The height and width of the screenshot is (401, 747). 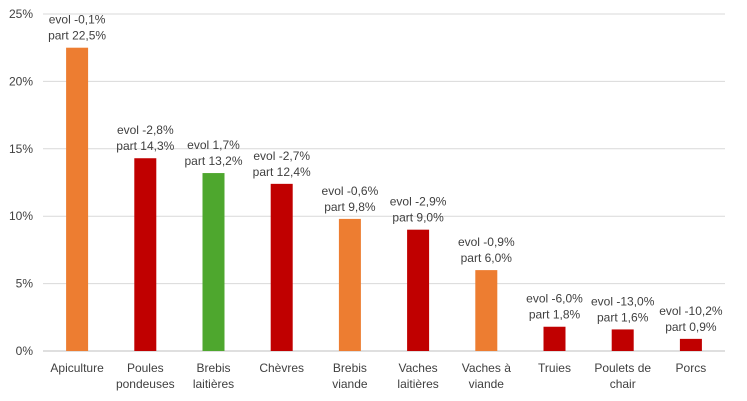 I want to click on y-tick-label: 20%, so click(x=21, y=81).